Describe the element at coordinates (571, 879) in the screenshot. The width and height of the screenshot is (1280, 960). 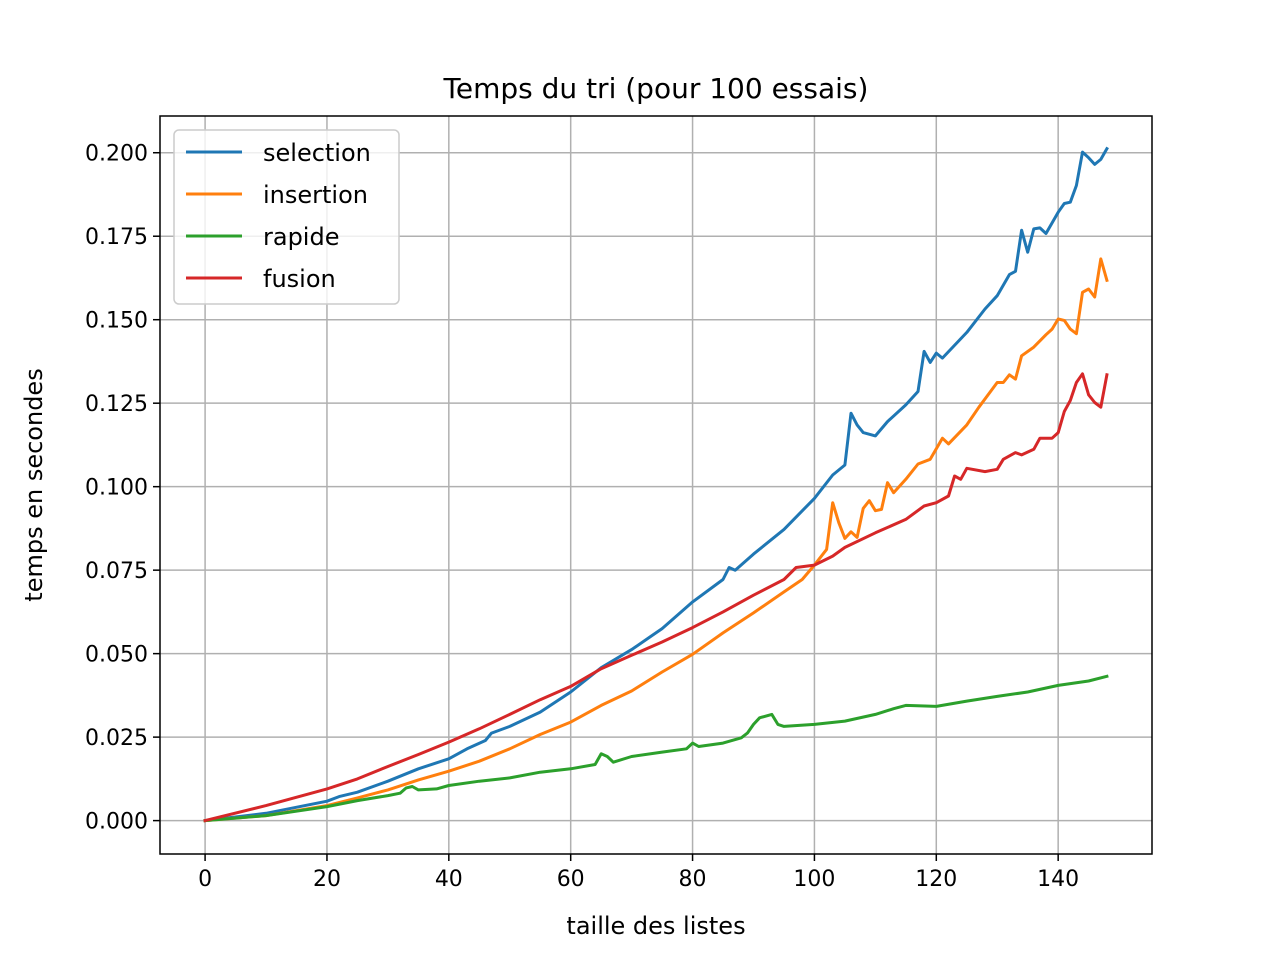
I see `x-tick-label: 60` at that location.